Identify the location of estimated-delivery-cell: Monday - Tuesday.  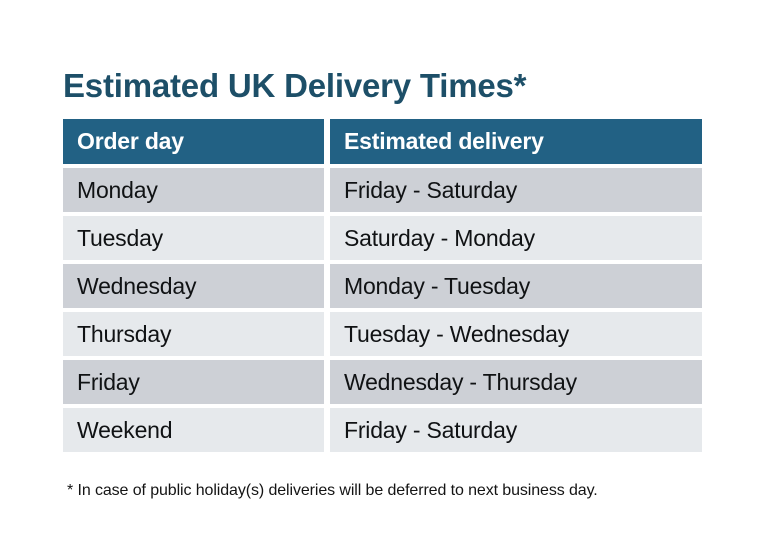
(516, 286).